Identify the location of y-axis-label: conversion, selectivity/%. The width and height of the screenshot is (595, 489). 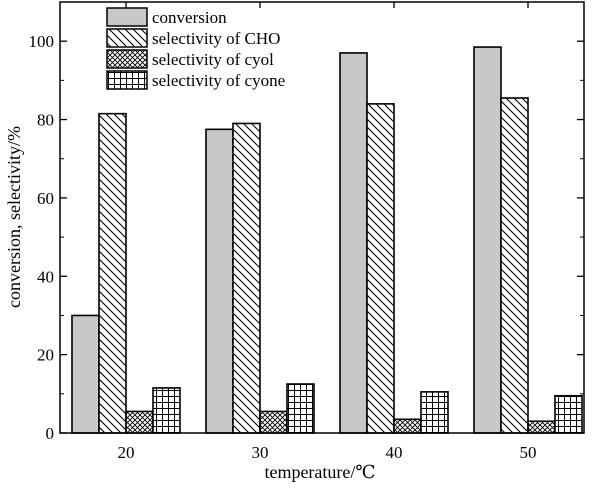
(14, 217).